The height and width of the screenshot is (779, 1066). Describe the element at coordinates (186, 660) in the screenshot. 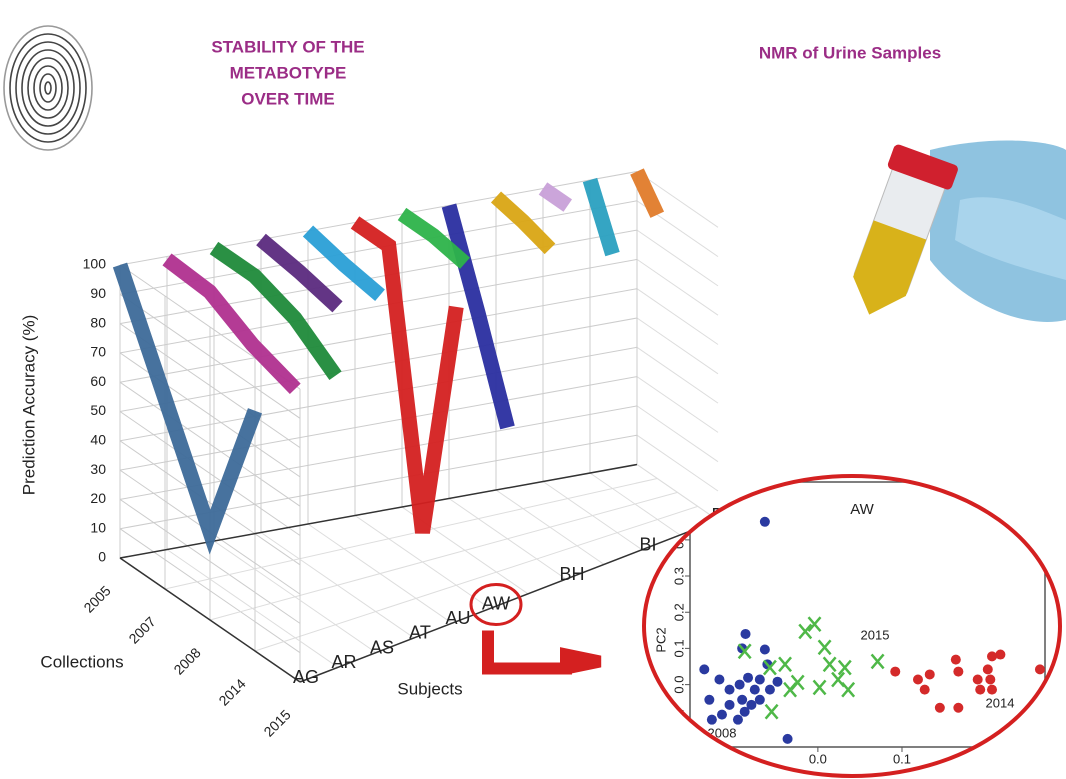

I see `collection-label: 2008` at that location.